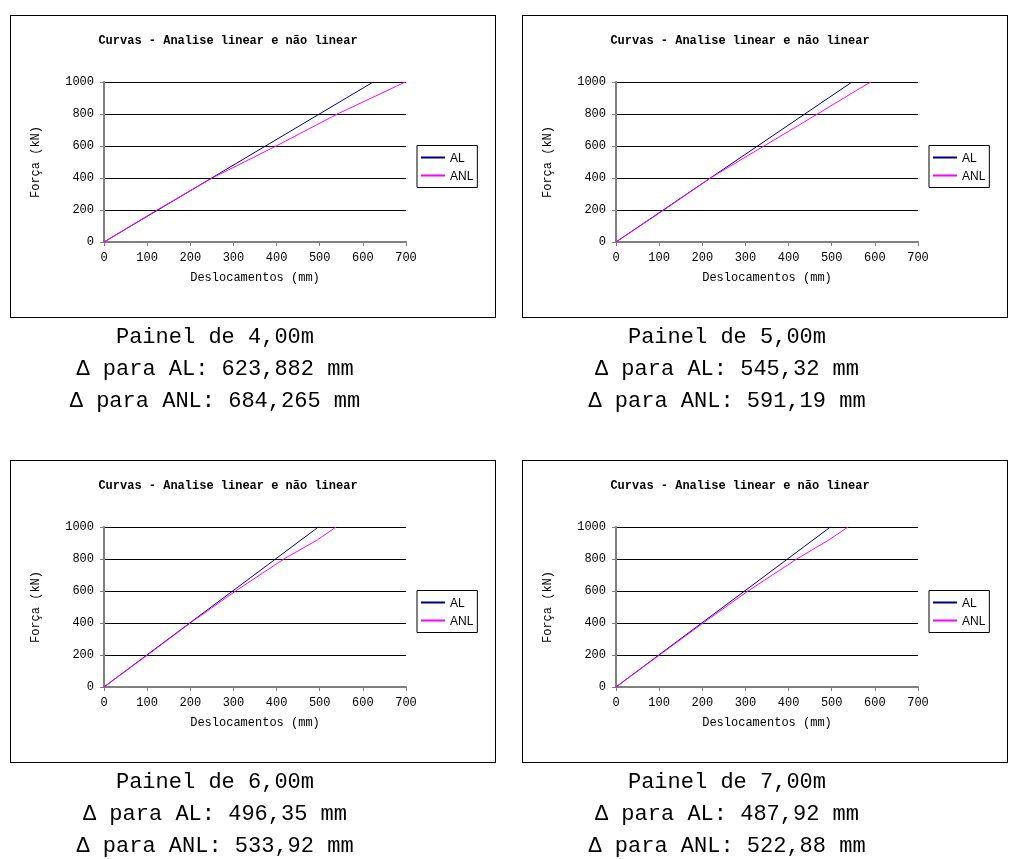  I want to click on text: Δ para AL: 545,32 mm, so click(726, 370).